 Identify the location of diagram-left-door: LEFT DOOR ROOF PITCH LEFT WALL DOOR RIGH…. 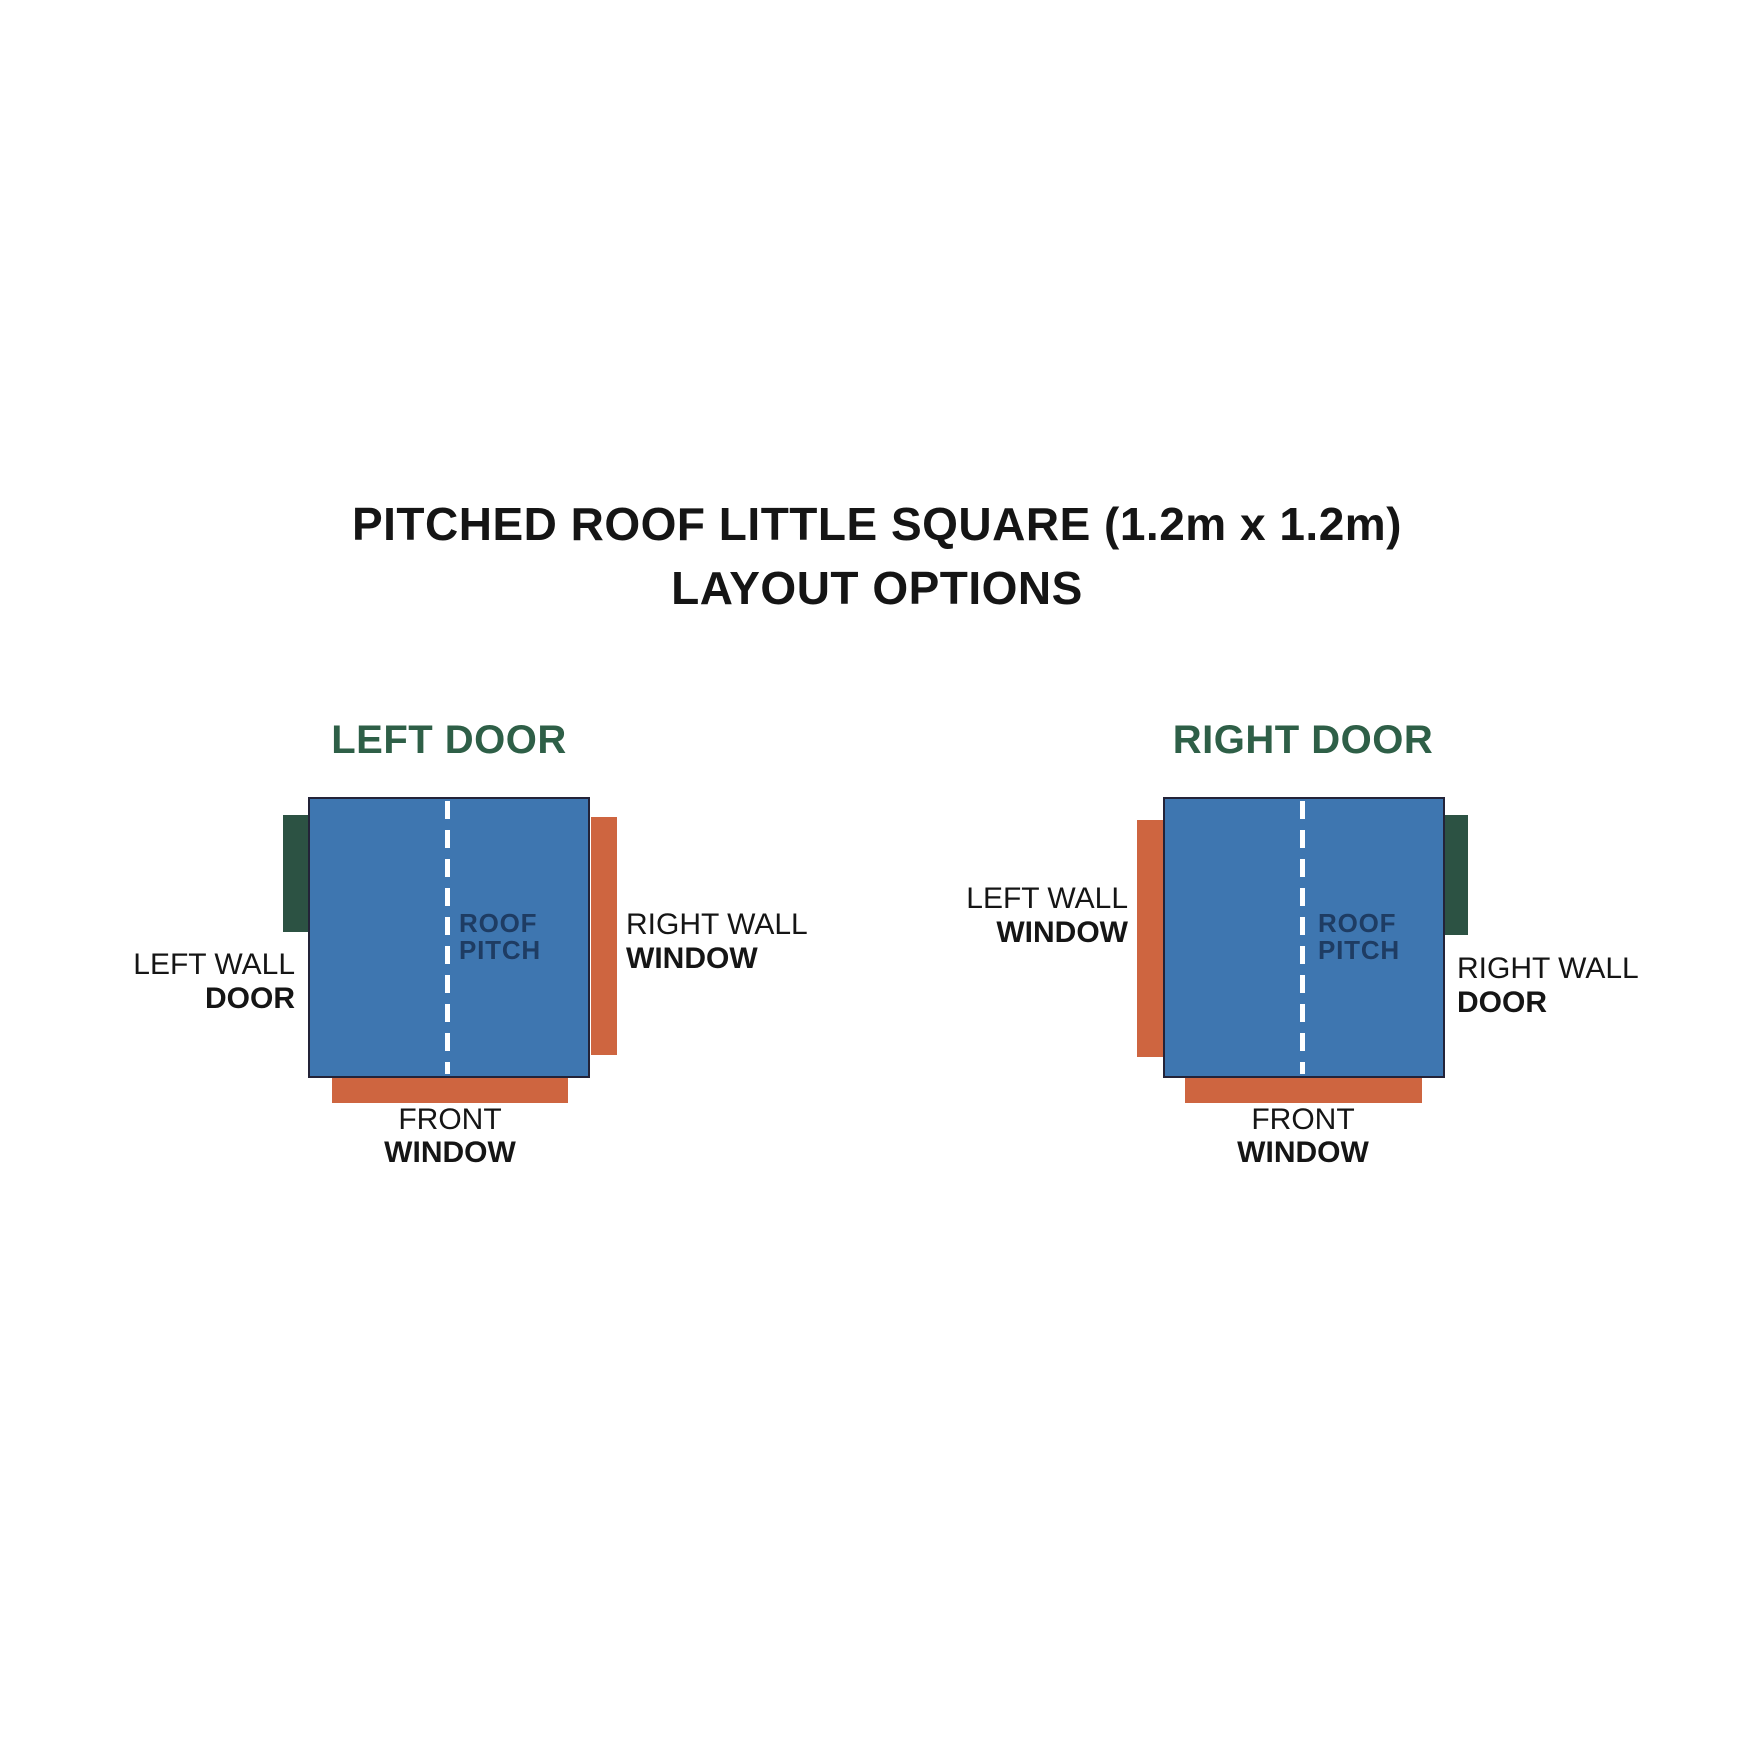
(500, 960).